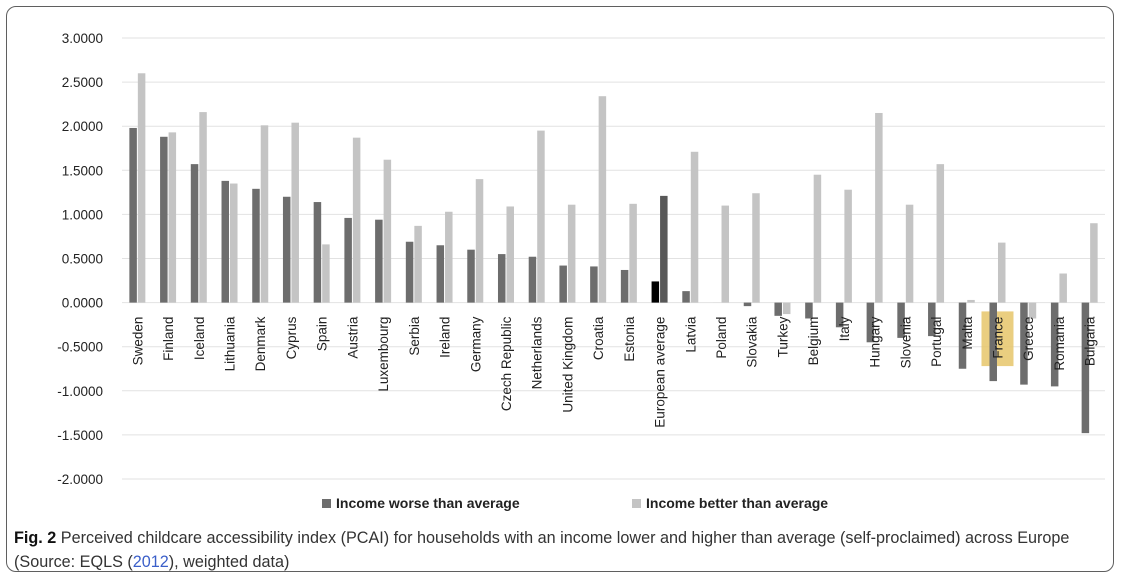  Describe the element at coordinates (168, 339) in the screenshot. I see `x-tick-label: Finland` at that location.